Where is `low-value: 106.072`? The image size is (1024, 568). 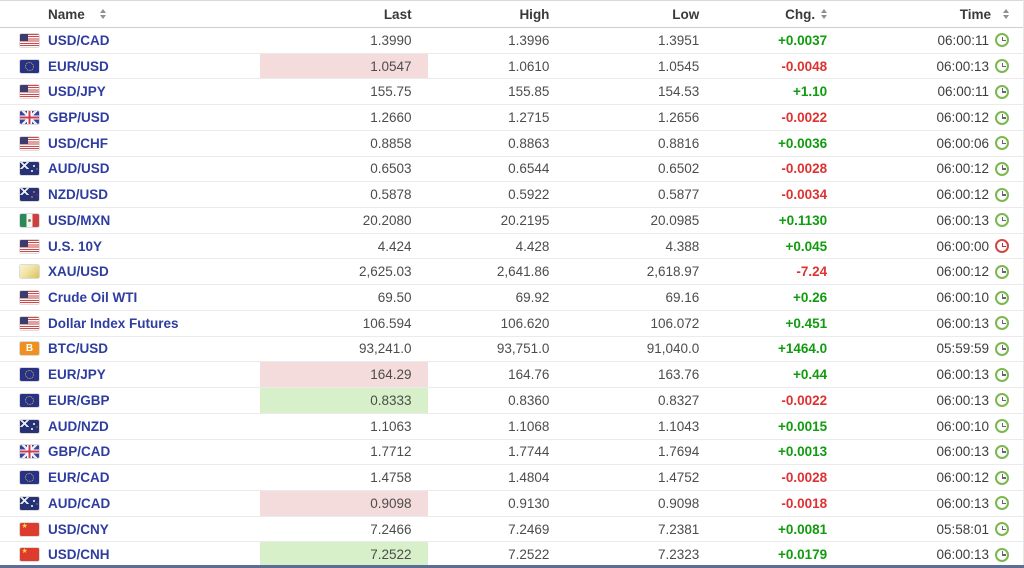 low-value: 106.072 is located at coordinates (675, 323).